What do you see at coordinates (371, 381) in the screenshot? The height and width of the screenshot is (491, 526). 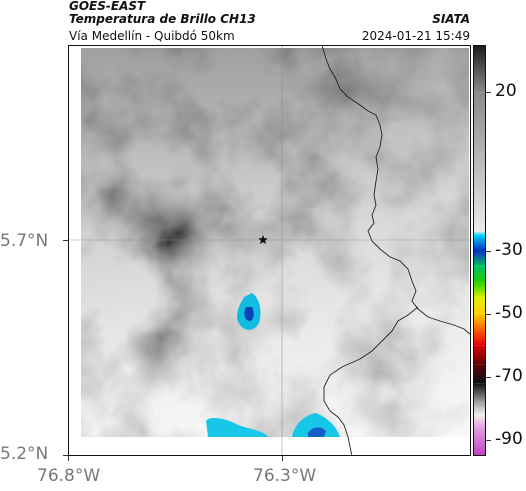 I see `department-border` at bounding box center [371, 381].